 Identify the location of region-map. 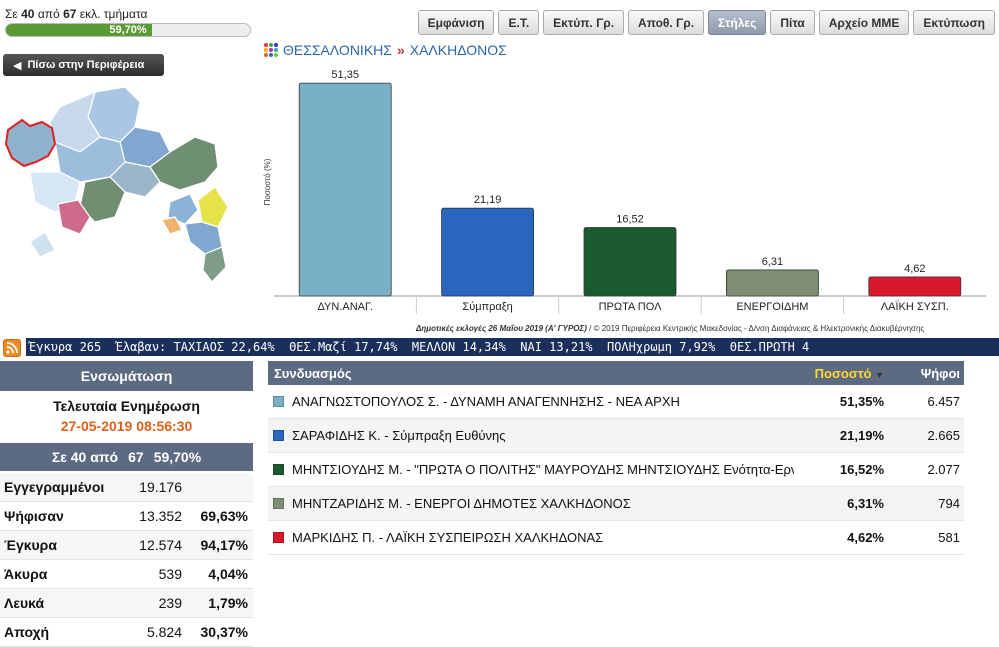
(127, 187).